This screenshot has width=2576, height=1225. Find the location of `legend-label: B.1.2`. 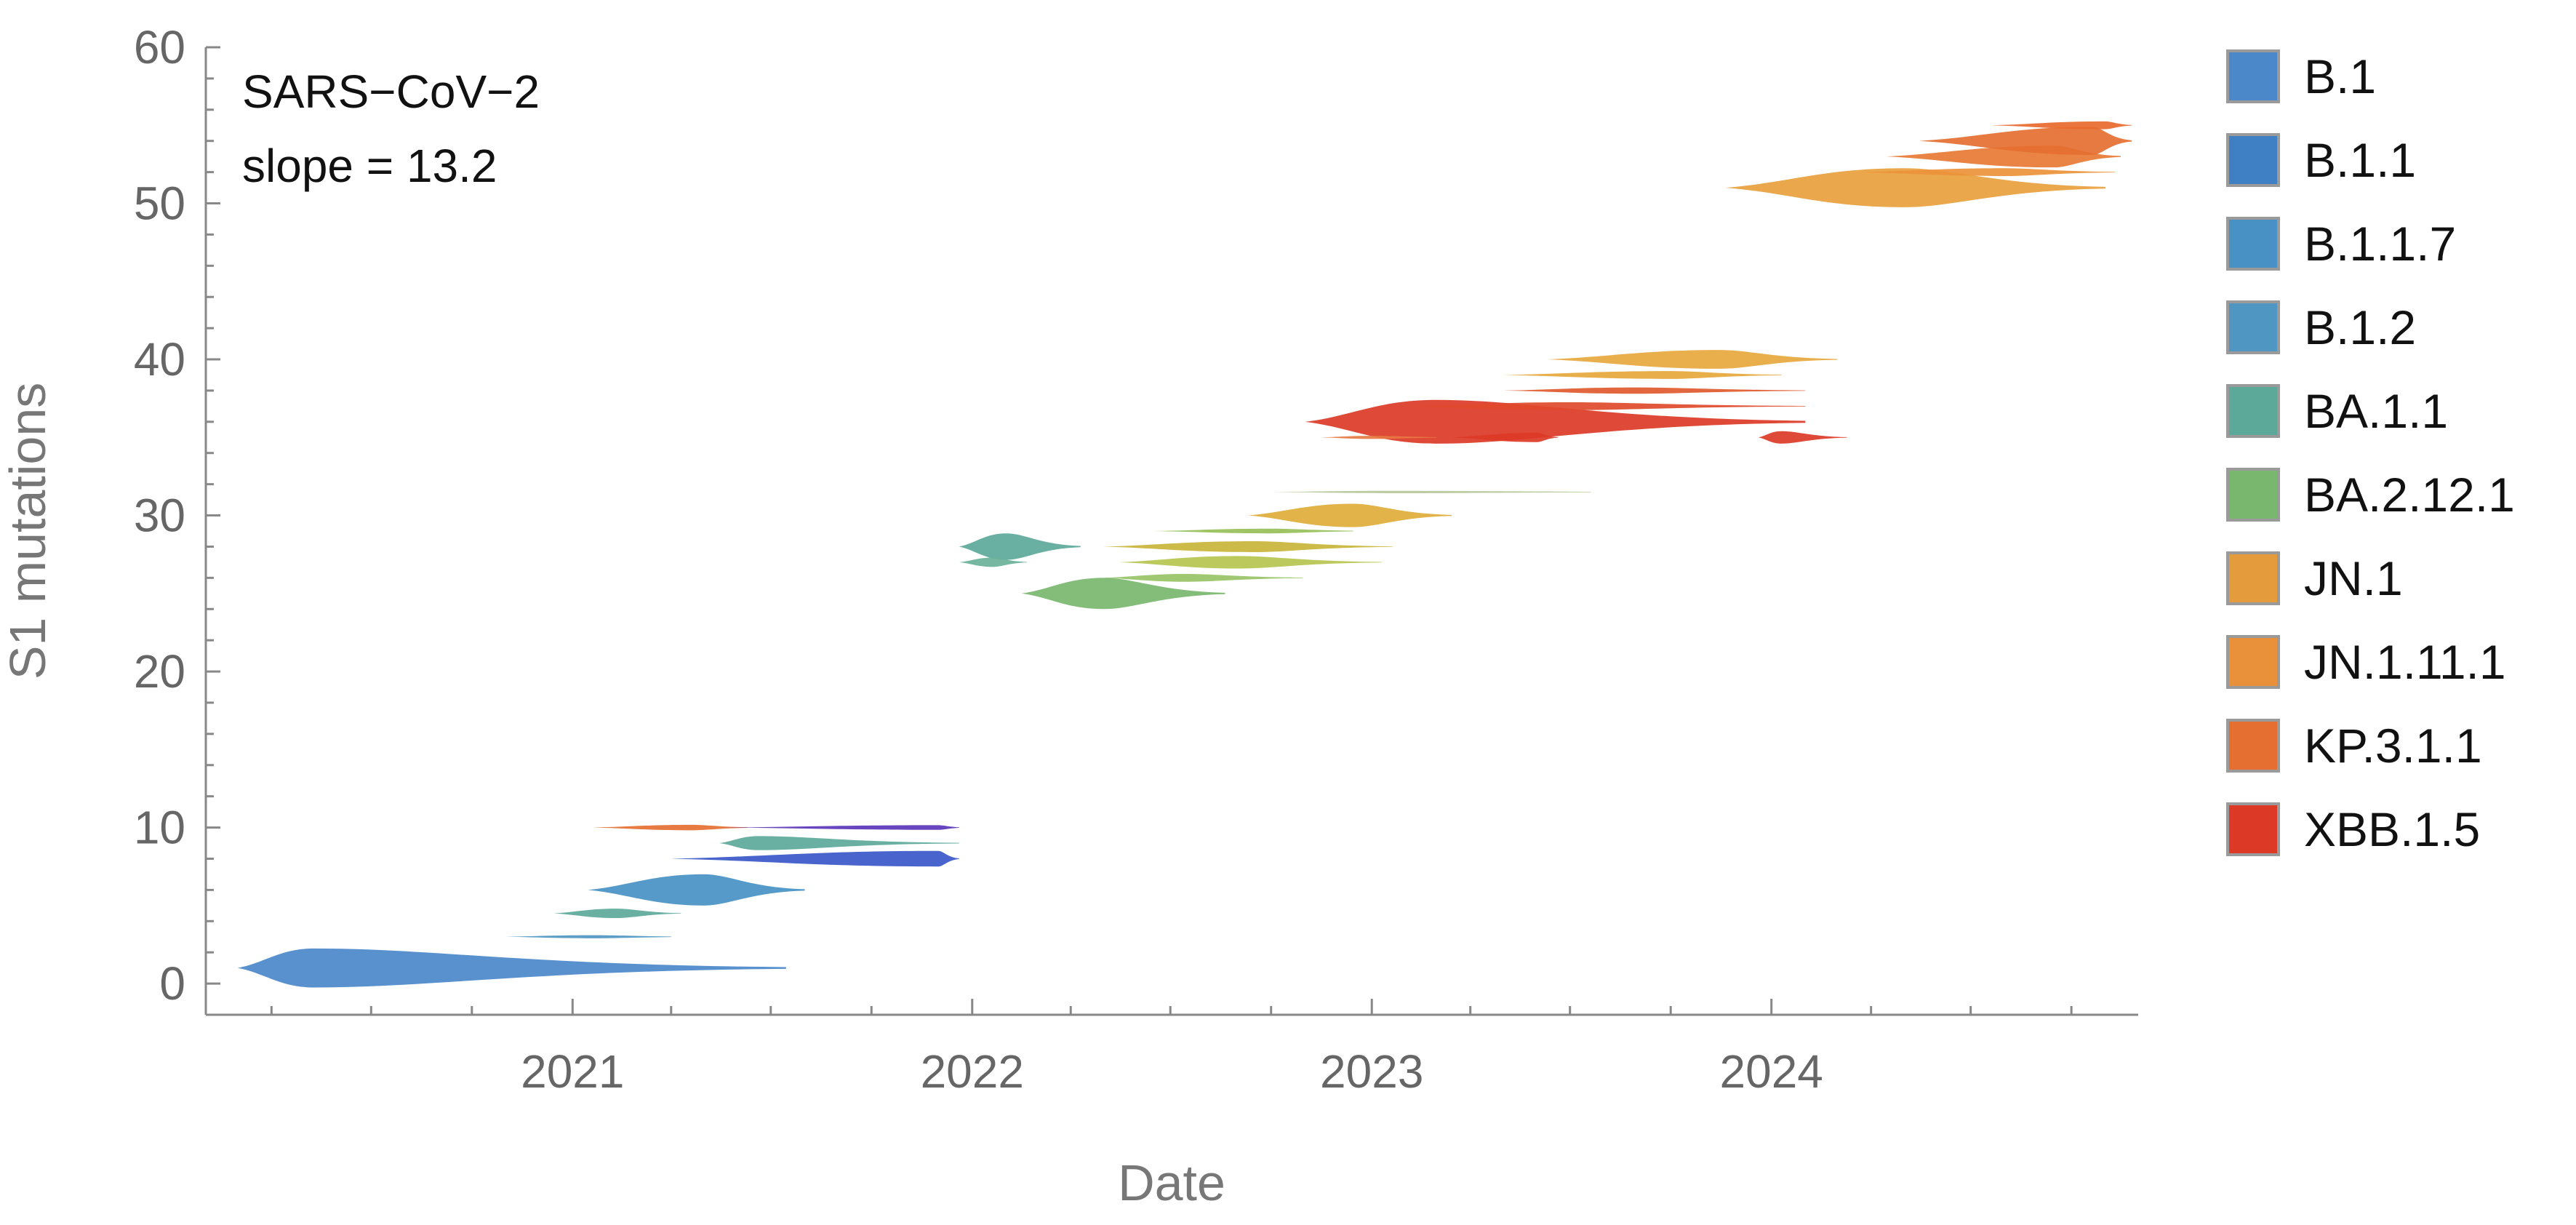

legend-label: B.1.2 is located at coordinates (2360, 327).